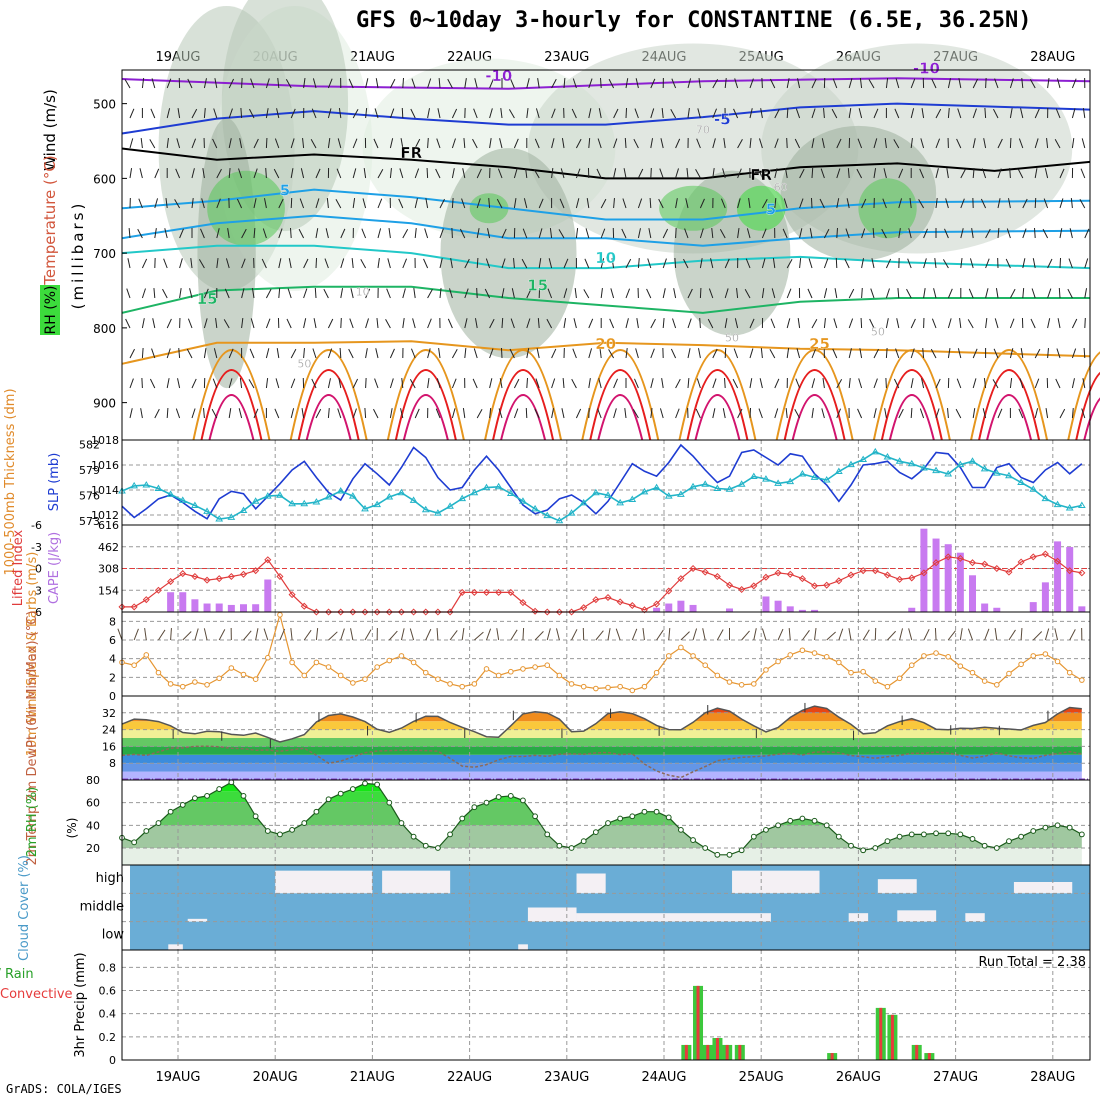 This screenshot has width=1100, height=1100. Describe the element at coordinates (892, 1037) in the screenshot. I see `precip-bar-convective` at that location.